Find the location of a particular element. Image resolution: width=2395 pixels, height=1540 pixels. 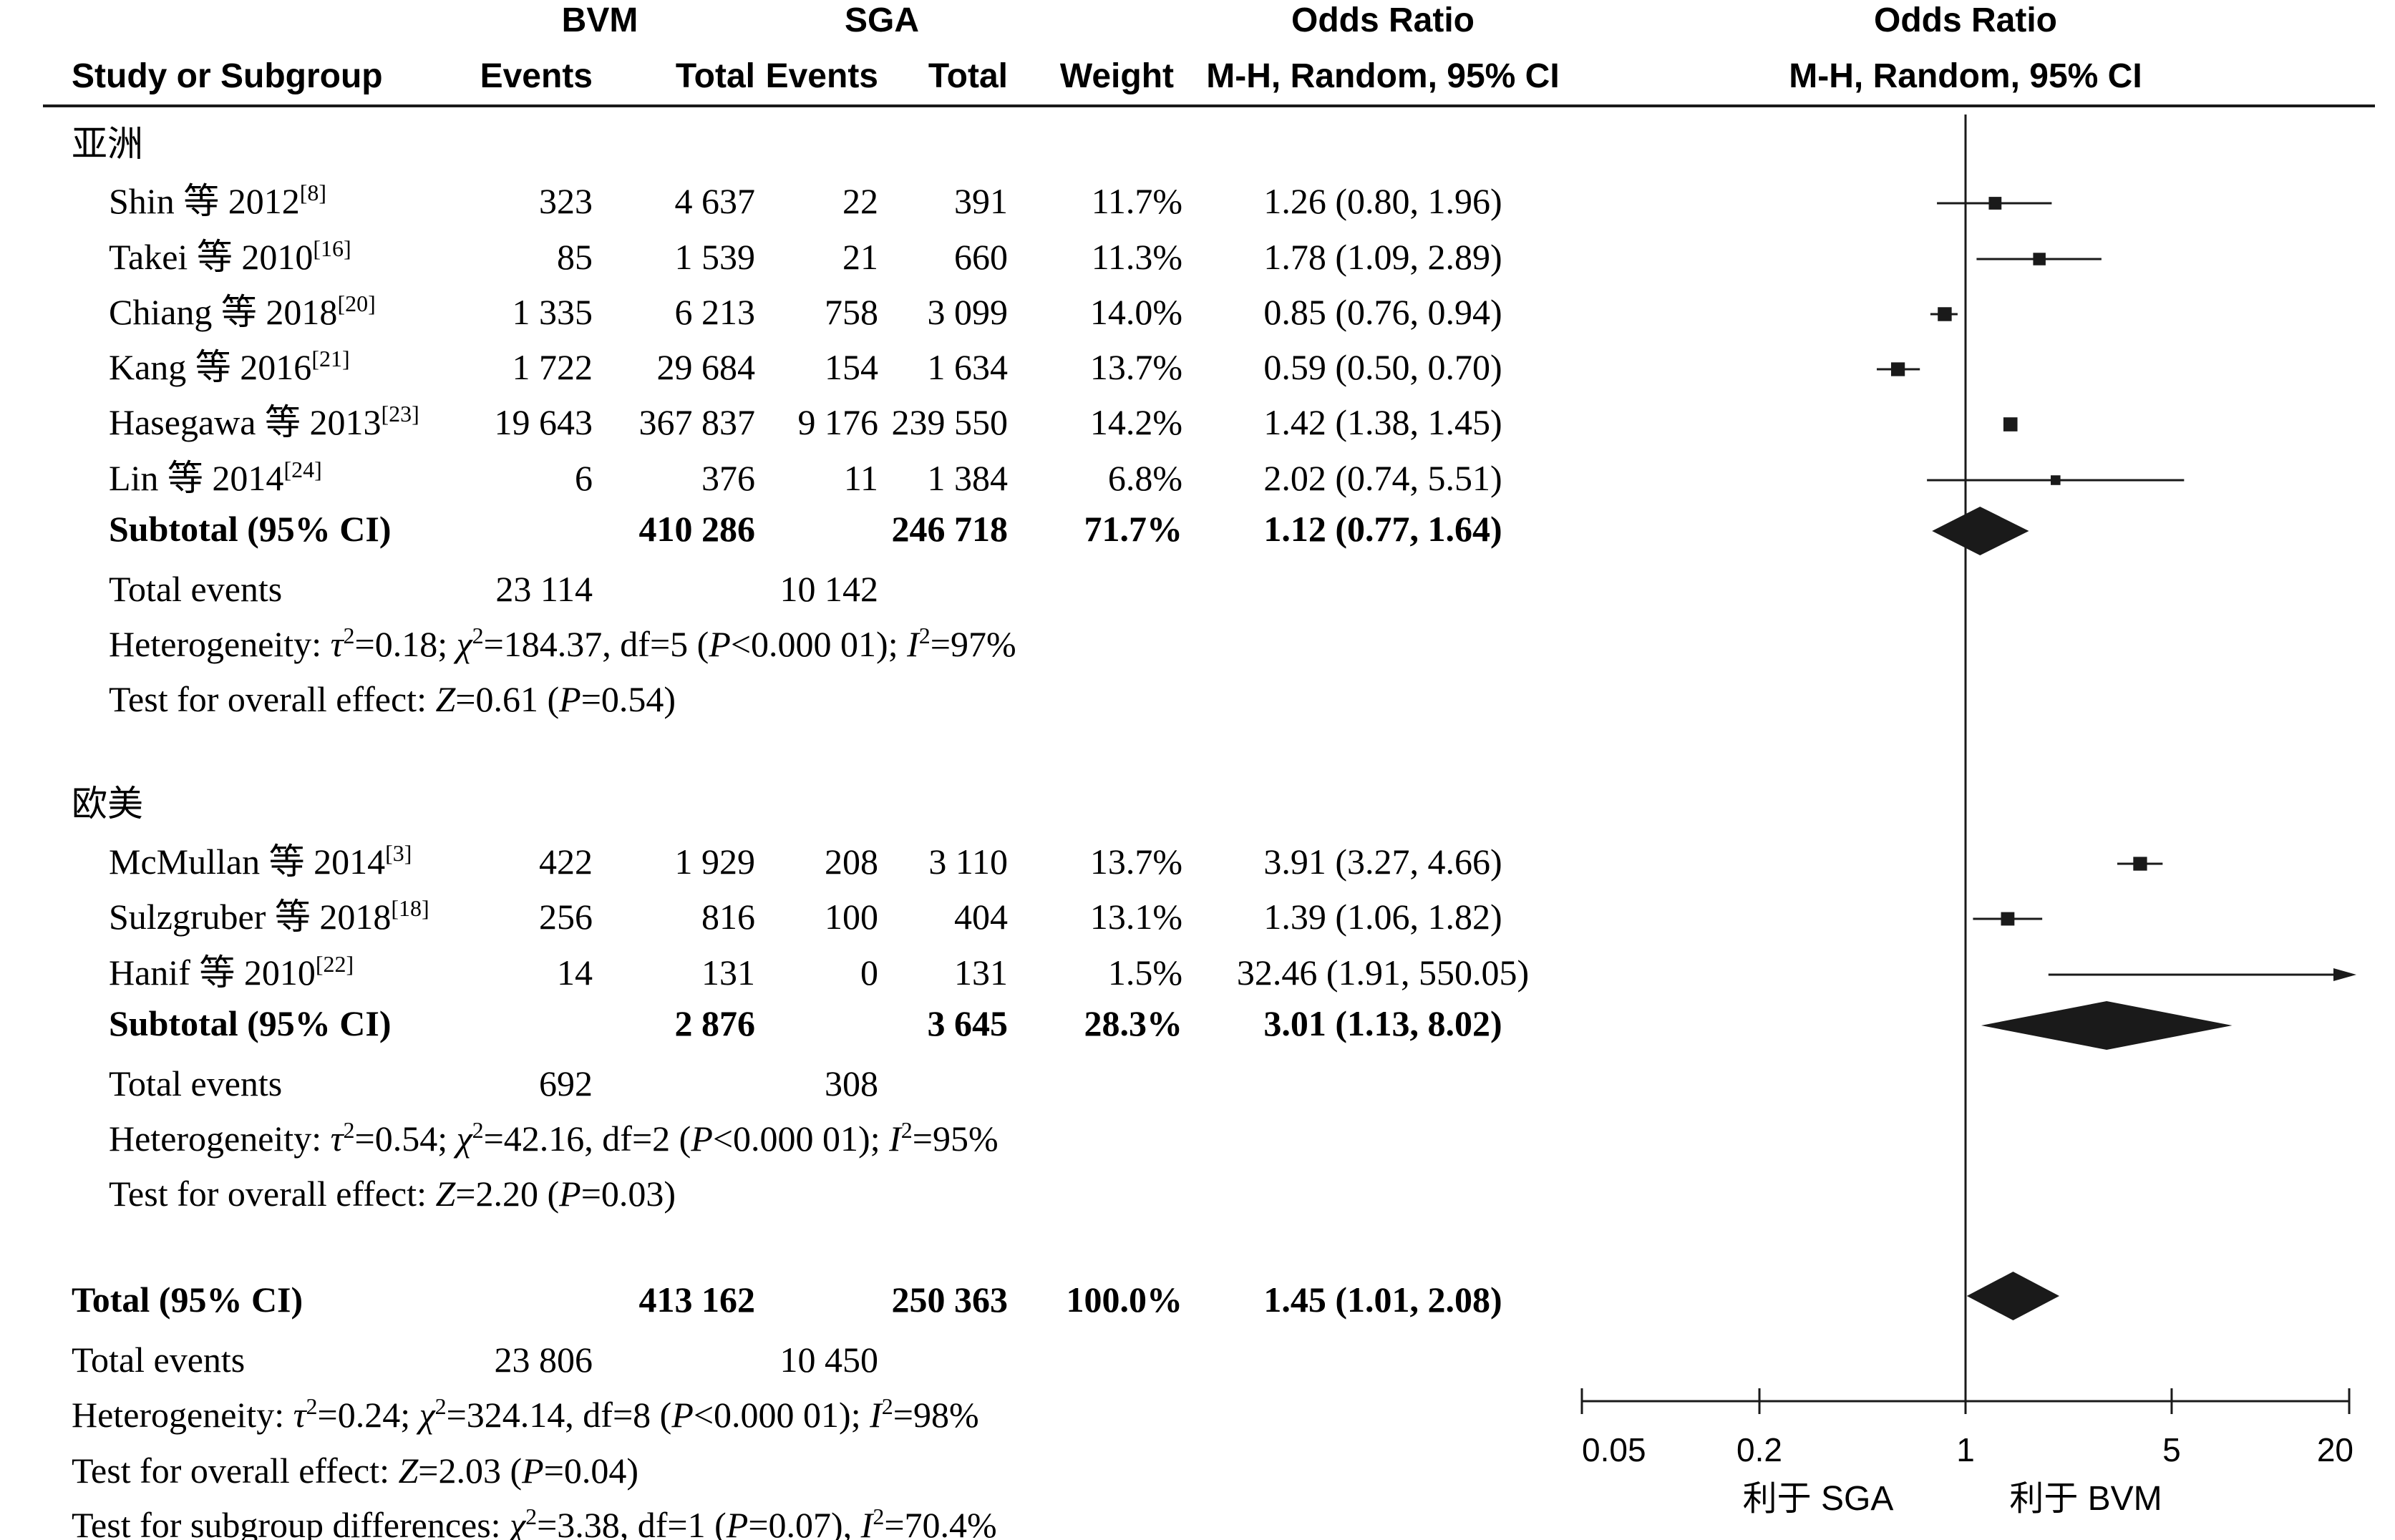

study-reference: [20] is located at coordinates (356, 304).